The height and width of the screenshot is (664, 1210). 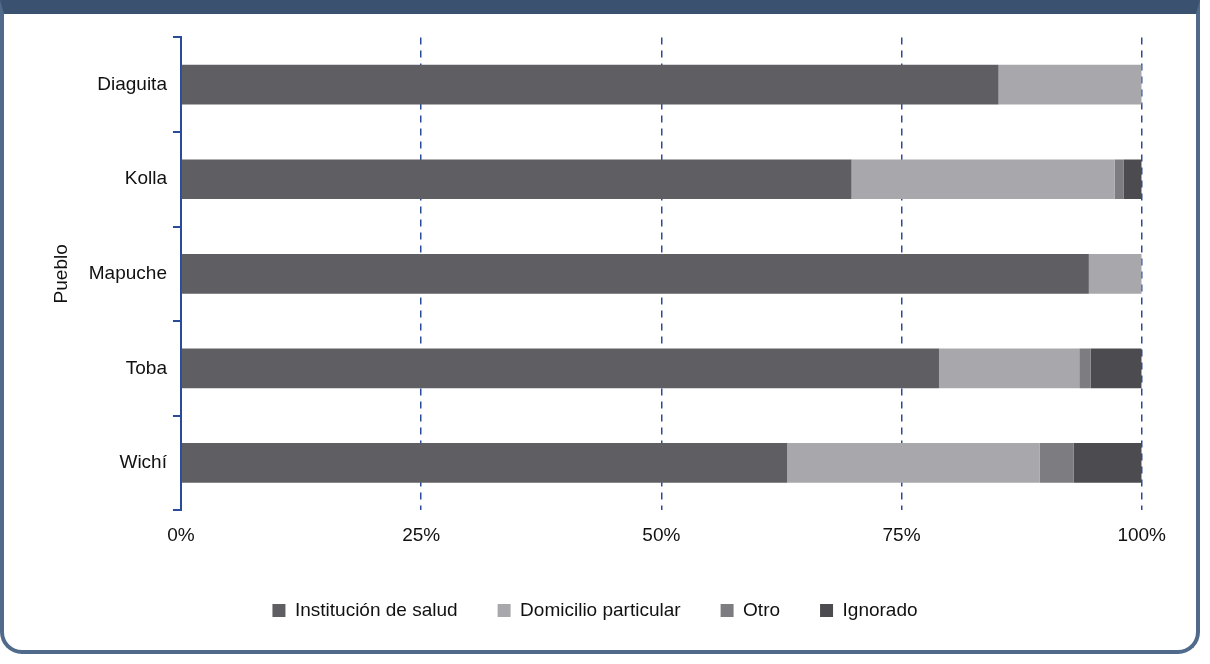 What do you see at coordinates (60, 274) in the screenshot?
I see `y-axis-title: Pueblo` at bounding box center [60, 274].